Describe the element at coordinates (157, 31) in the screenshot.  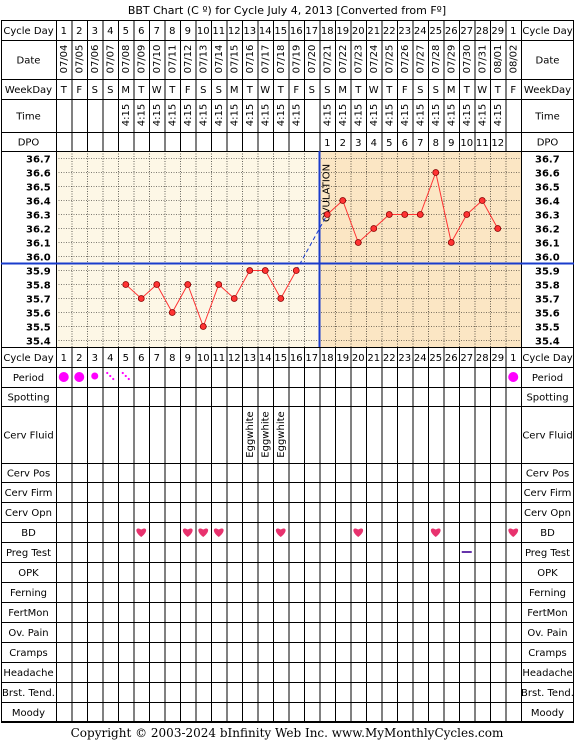
I see `cycle-day-number: 7` at that location.